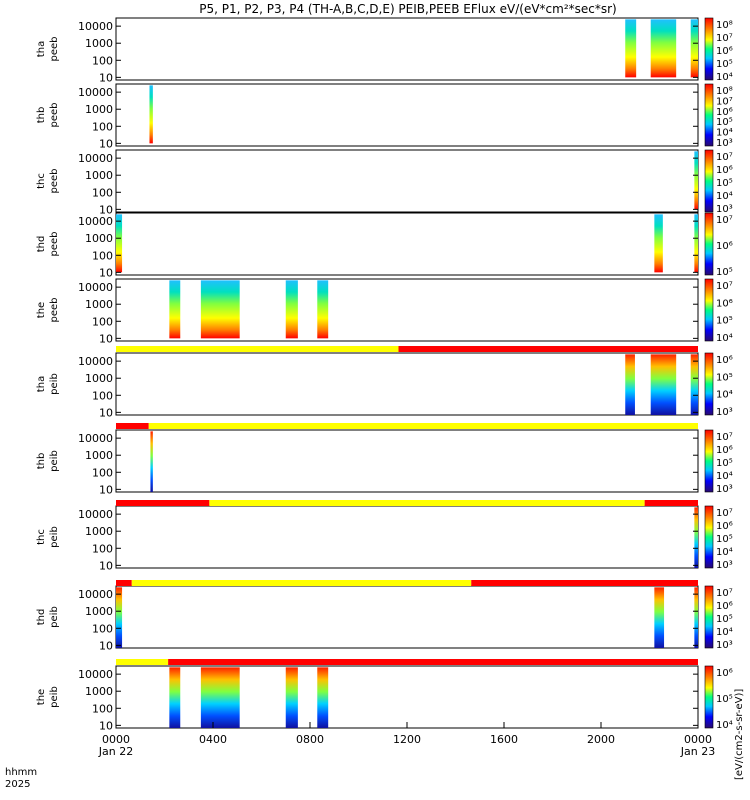 This screenshot has height=800, width=750. I want to click on x-corner-label-1: hhmm, so click(21, 772).